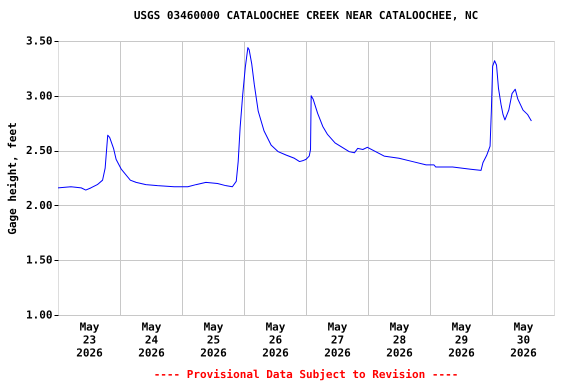 The height and width of the screenshot is (384, 576). What do you see at coordinates (400, 340) in the screenshot?
I see `x-tick-label: May 28 2026` at bounding box center [400, 340].